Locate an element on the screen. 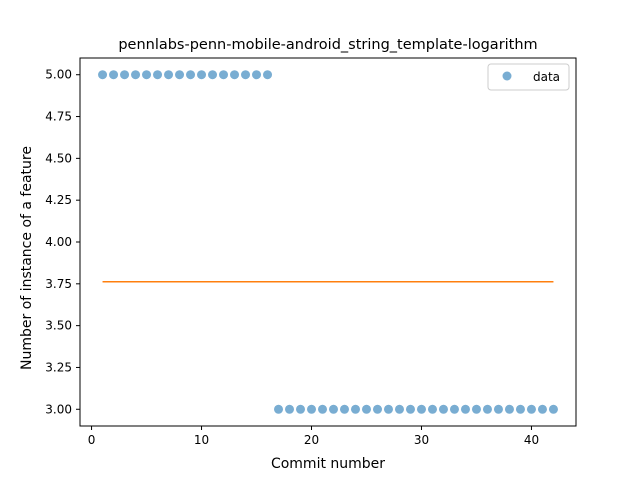 The image size is (640, 480). legend-marker-data is located at coordinates (507, 76).